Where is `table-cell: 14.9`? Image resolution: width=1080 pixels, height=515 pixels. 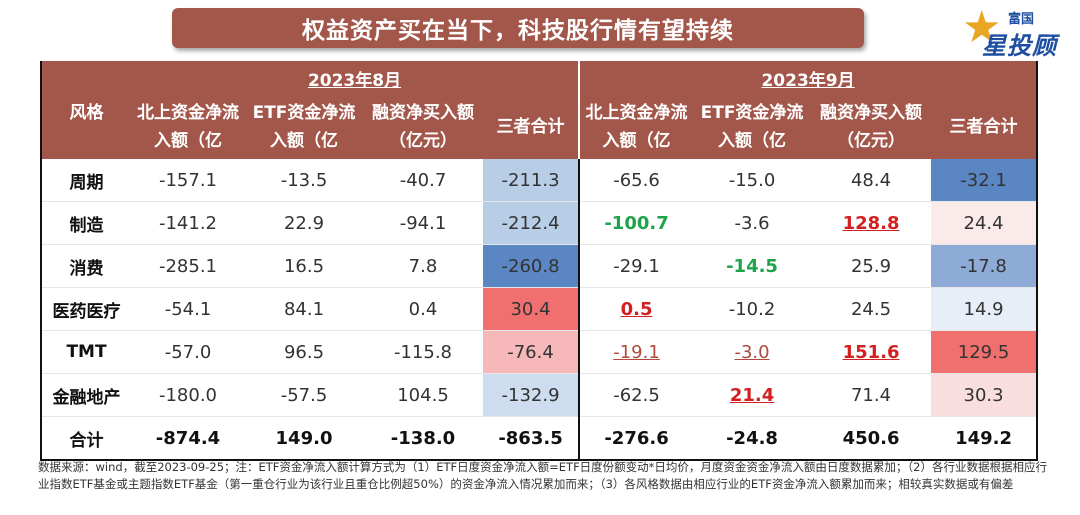 table-cell: 14.9 is located at coordinates (985, 309).